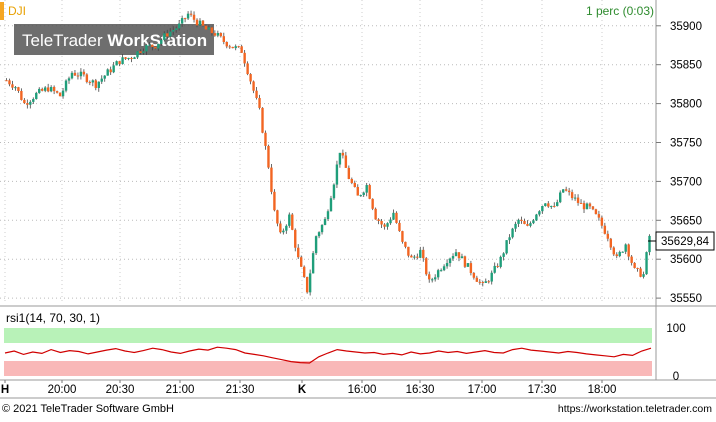 This screenshot has width=716, height=422. Describe the element at coordinates (686, 299) in the screenshot. I see `y-tick-label: 35550` at that location.